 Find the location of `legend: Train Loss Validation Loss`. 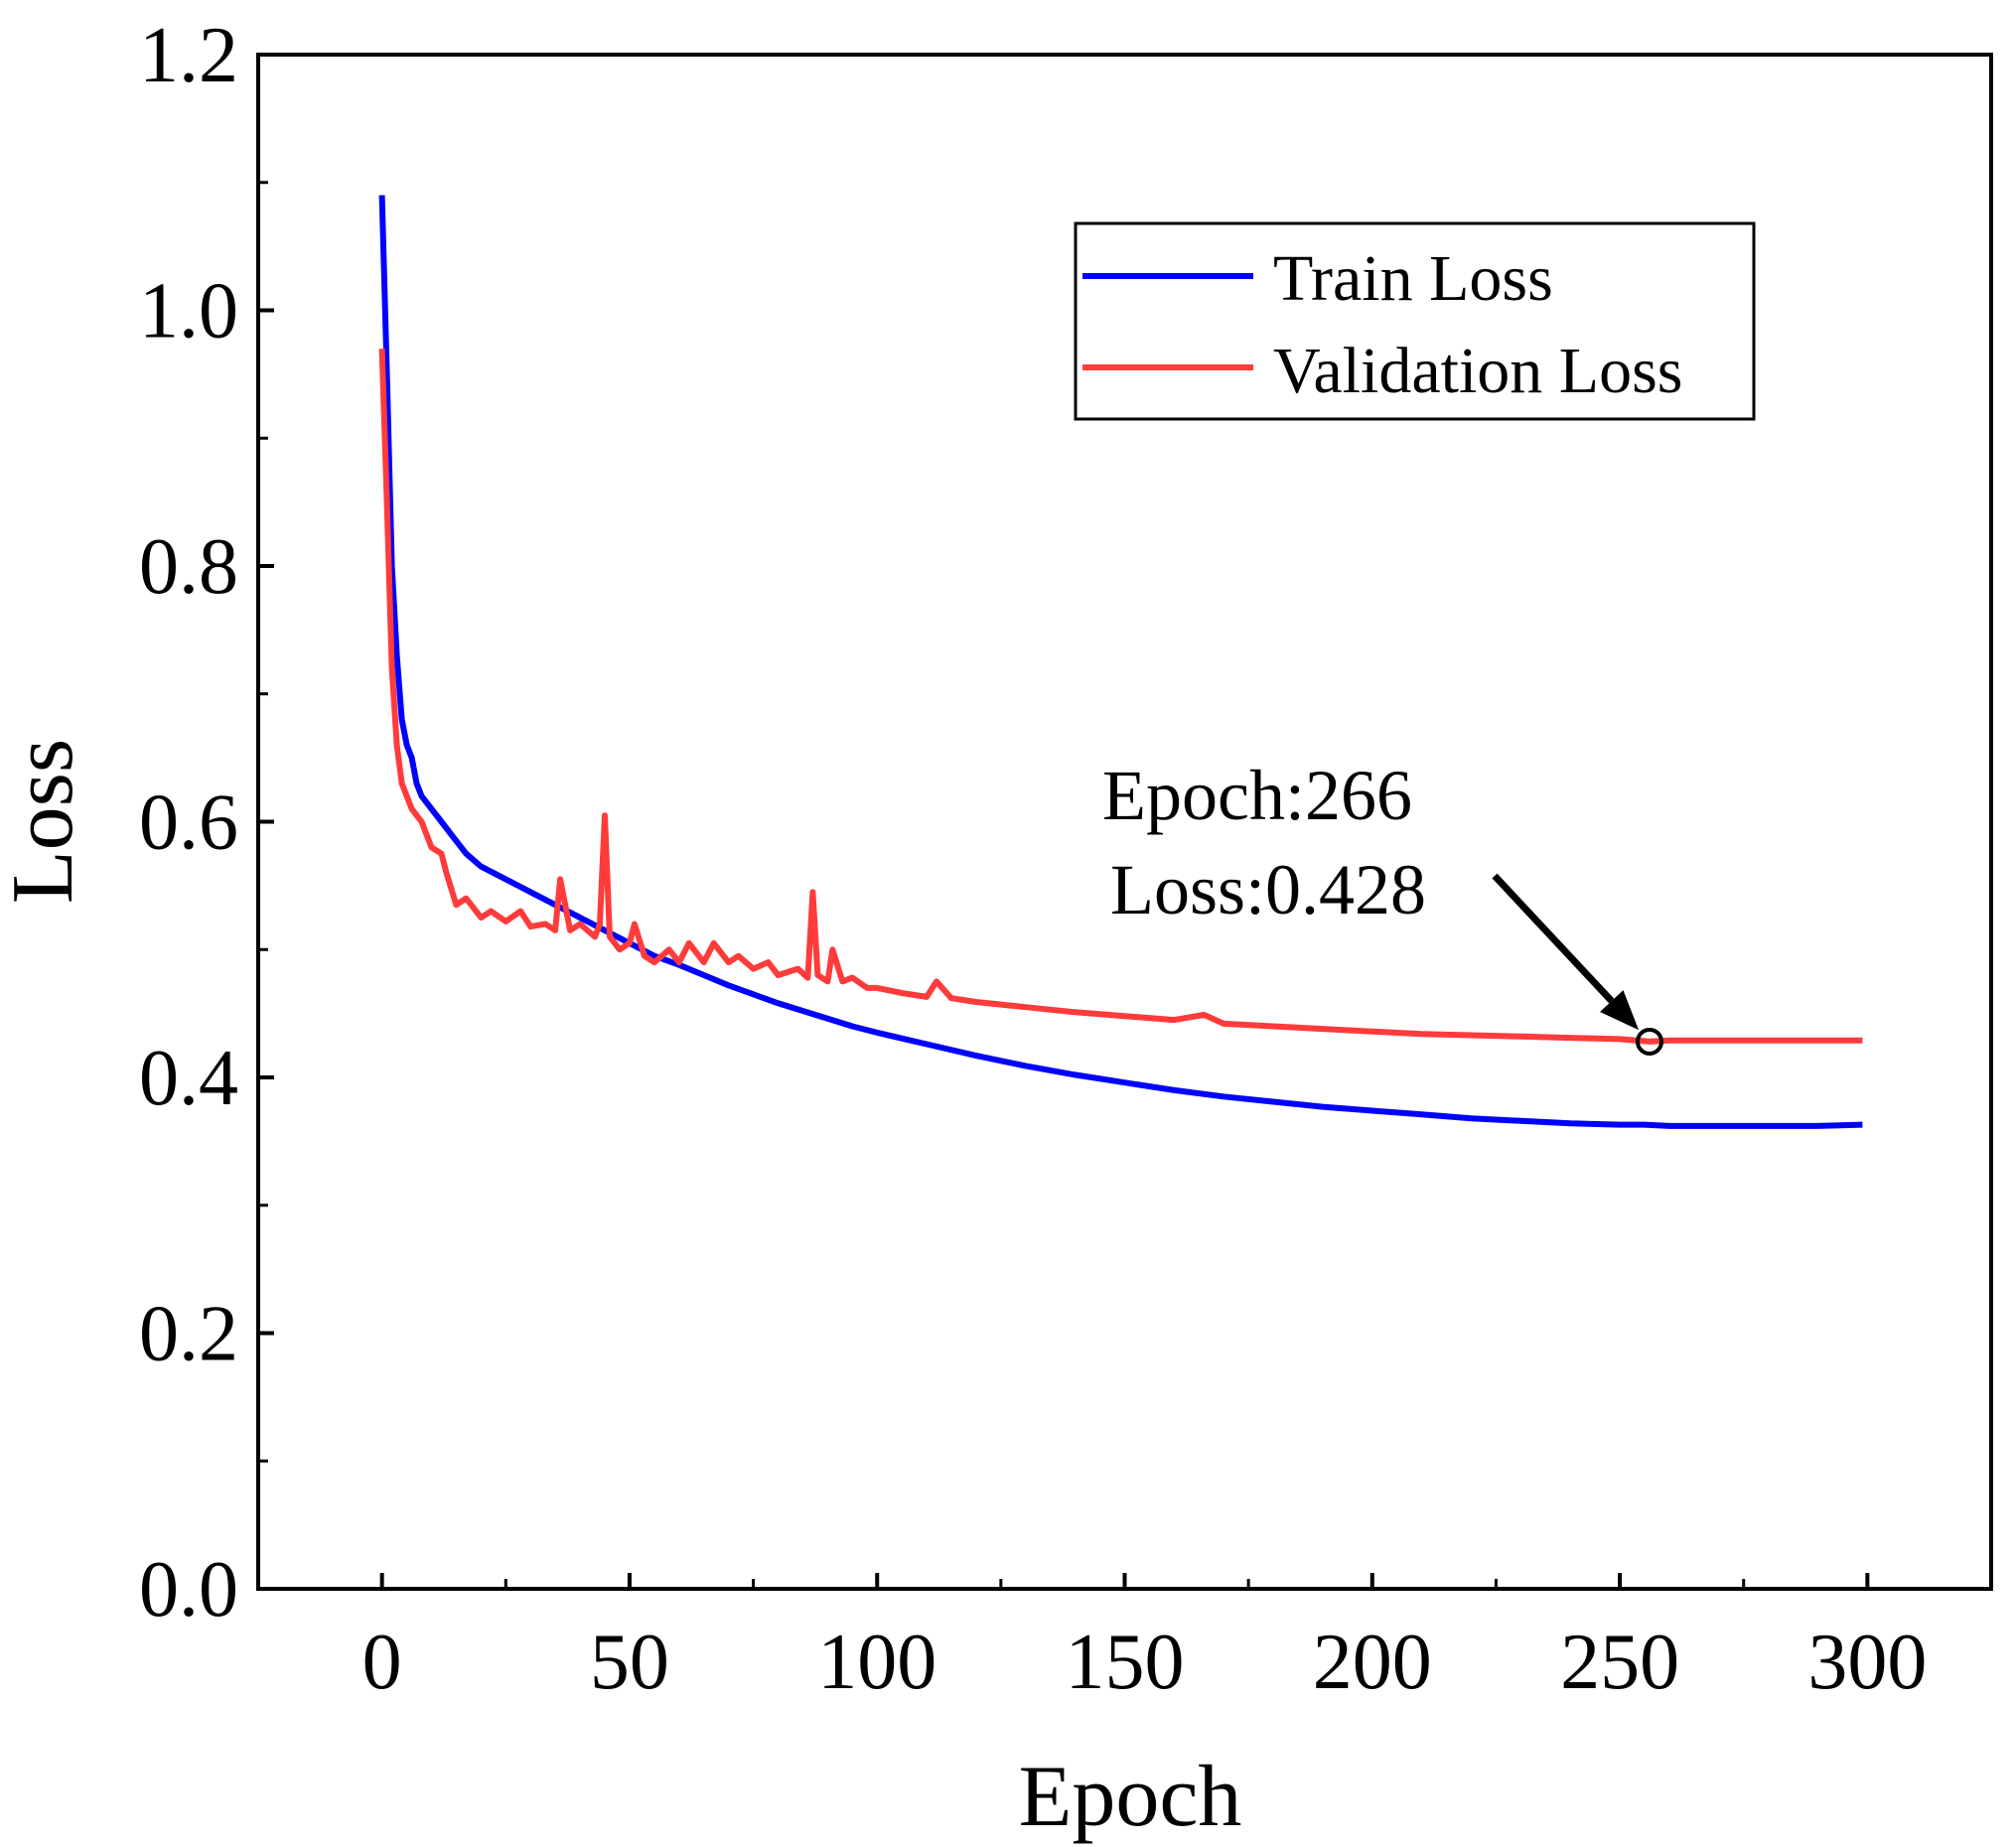

legend: Train Loss Validation Loss is located at coordinates (1415, 321).